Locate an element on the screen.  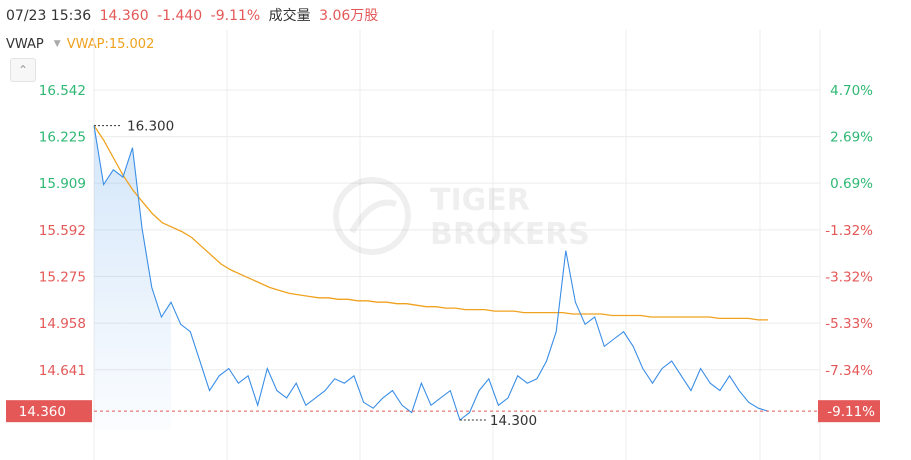
current-pct-tag is located at coordinates (849, 411).